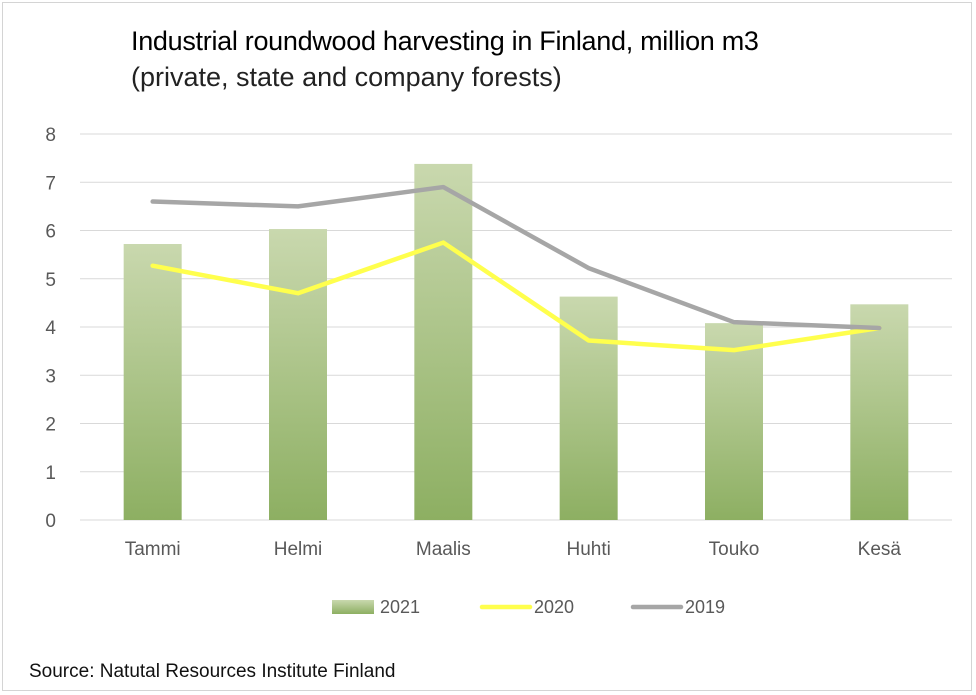 This screenshot has height=695, width=976. I want to click on x-tick-label-Maalis: Maalis, so click(443, 549).